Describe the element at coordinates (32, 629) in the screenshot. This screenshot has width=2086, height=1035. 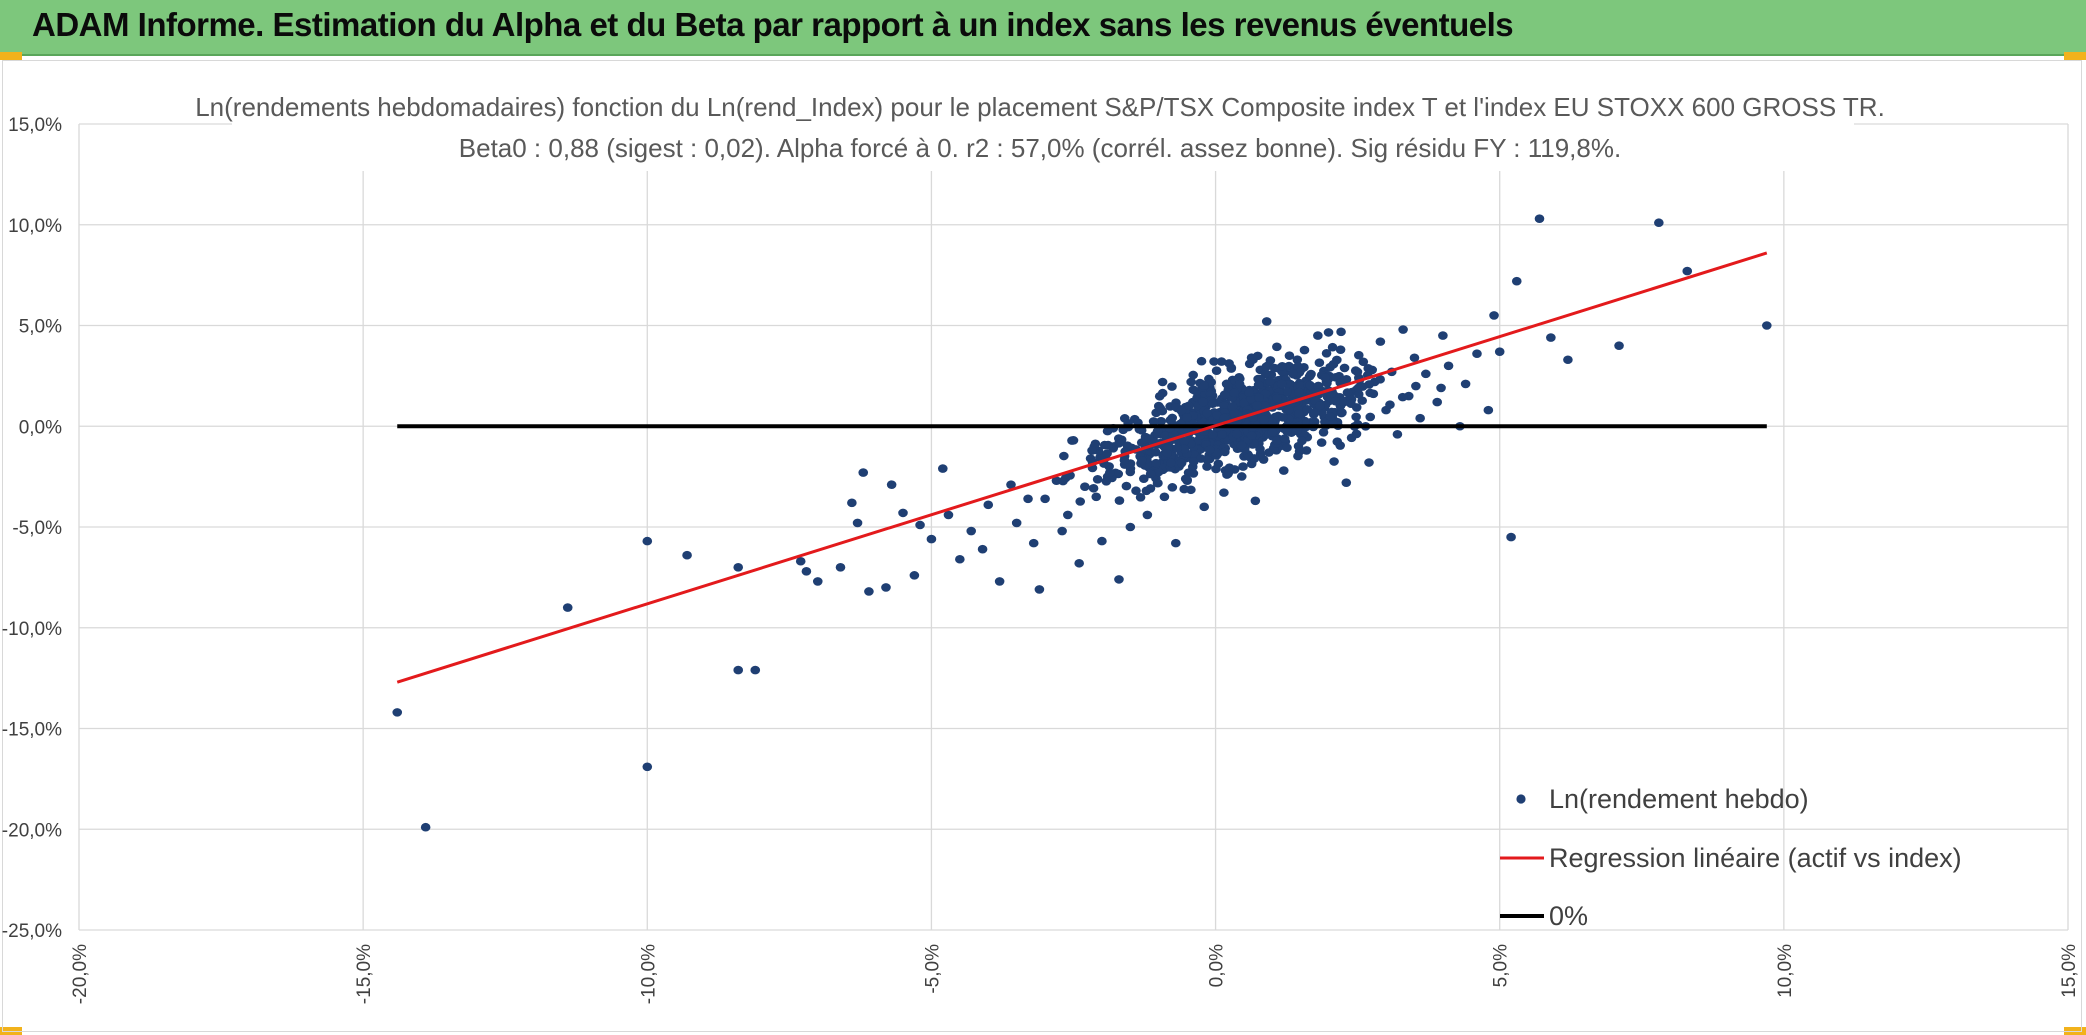
I see `y-tick-label: -10,0%` at that location.